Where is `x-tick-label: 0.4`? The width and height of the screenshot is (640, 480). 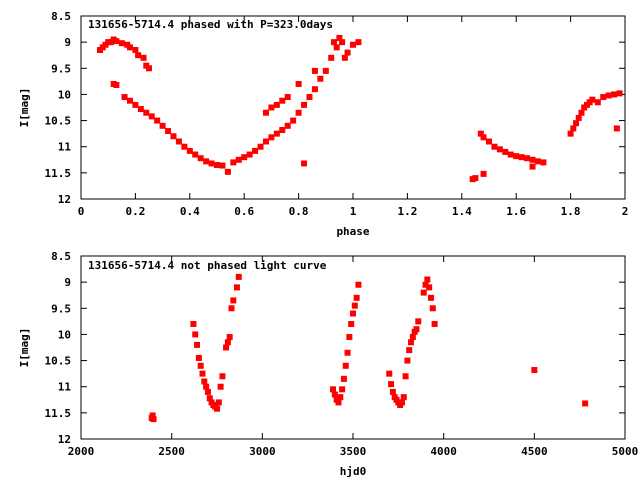 x-tick-label: 0.4 is located at coordinates (190, 211).